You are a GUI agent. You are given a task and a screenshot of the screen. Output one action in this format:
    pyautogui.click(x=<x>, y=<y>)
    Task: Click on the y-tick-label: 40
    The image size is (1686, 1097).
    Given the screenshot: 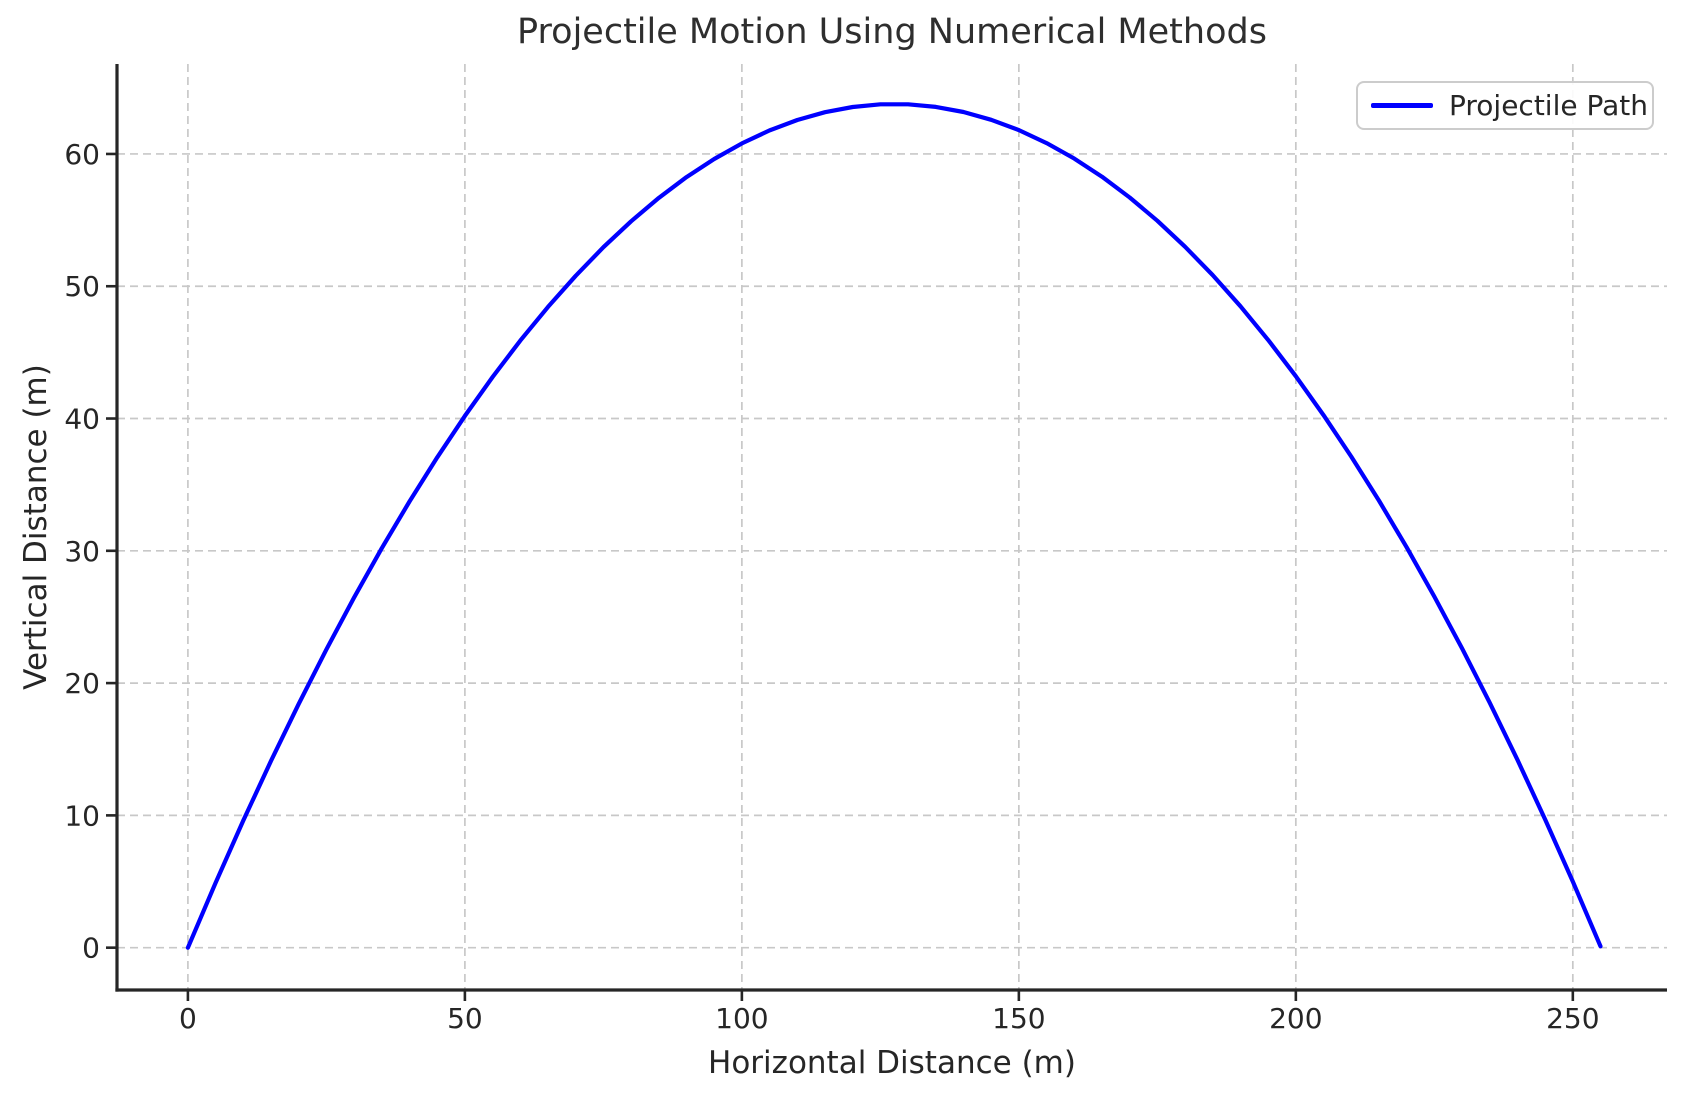 What is the action you would take?
    pyautogui.click(x=82, y=419)
    